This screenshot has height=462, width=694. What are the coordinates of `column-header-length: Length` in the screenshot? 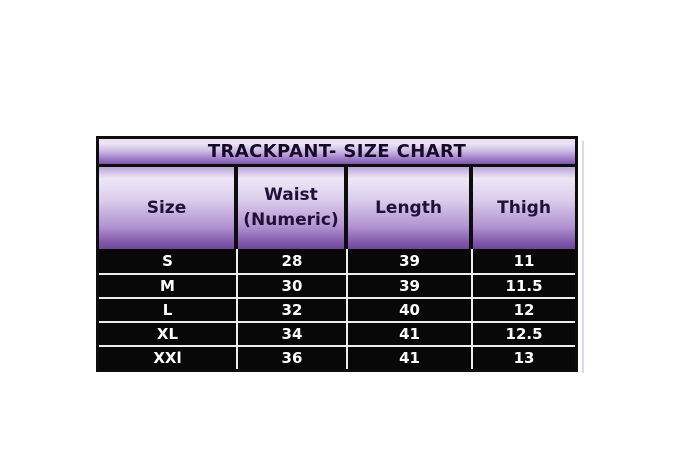 It's located at (410, 208).